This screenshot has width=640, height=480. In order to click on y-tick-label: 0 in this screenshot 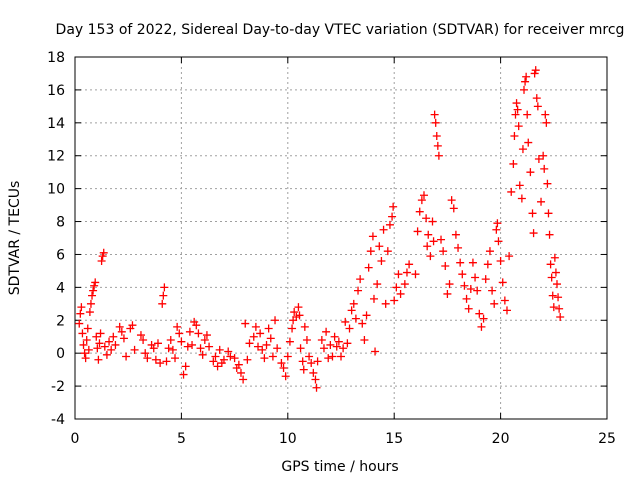, I will do `click(60, 354)`.